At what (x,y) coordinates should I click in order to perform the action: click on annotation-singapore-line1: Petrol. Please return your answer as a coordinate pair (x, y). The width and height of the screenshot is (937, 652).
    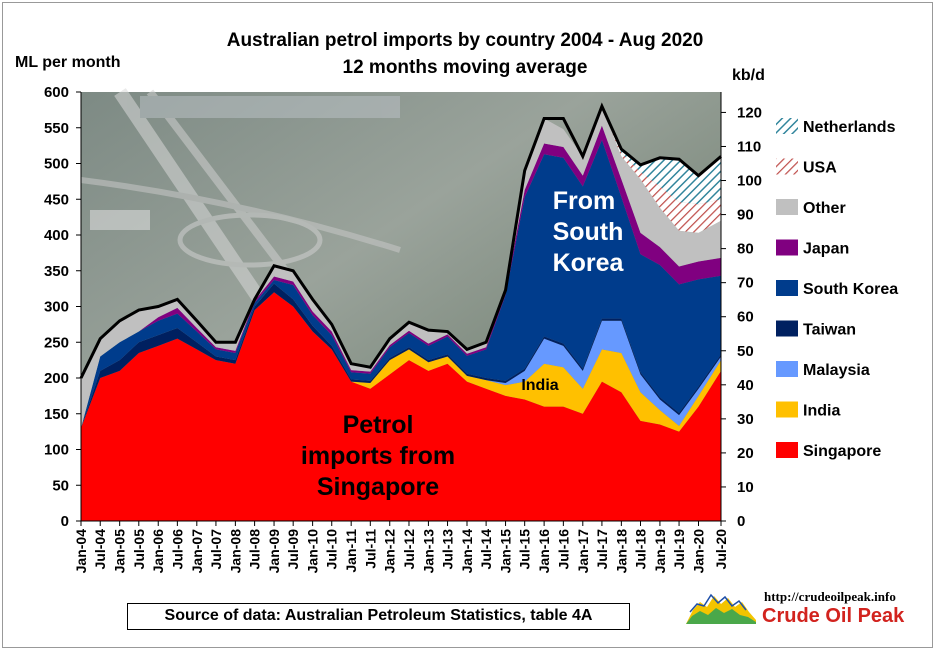
    Looking at the image, I should click on (378, 425).